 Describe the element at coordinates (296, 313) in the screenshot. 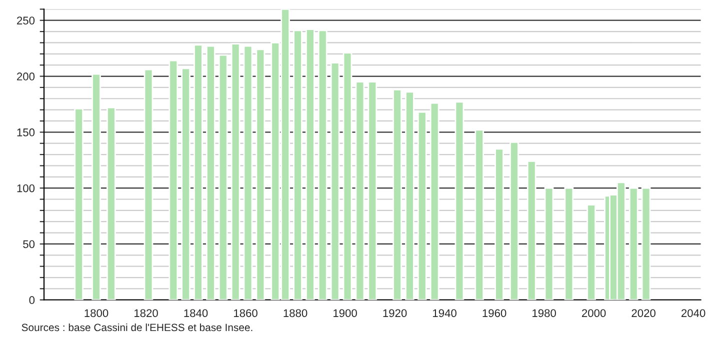

I see `x-tick-label: 1880` at that location.